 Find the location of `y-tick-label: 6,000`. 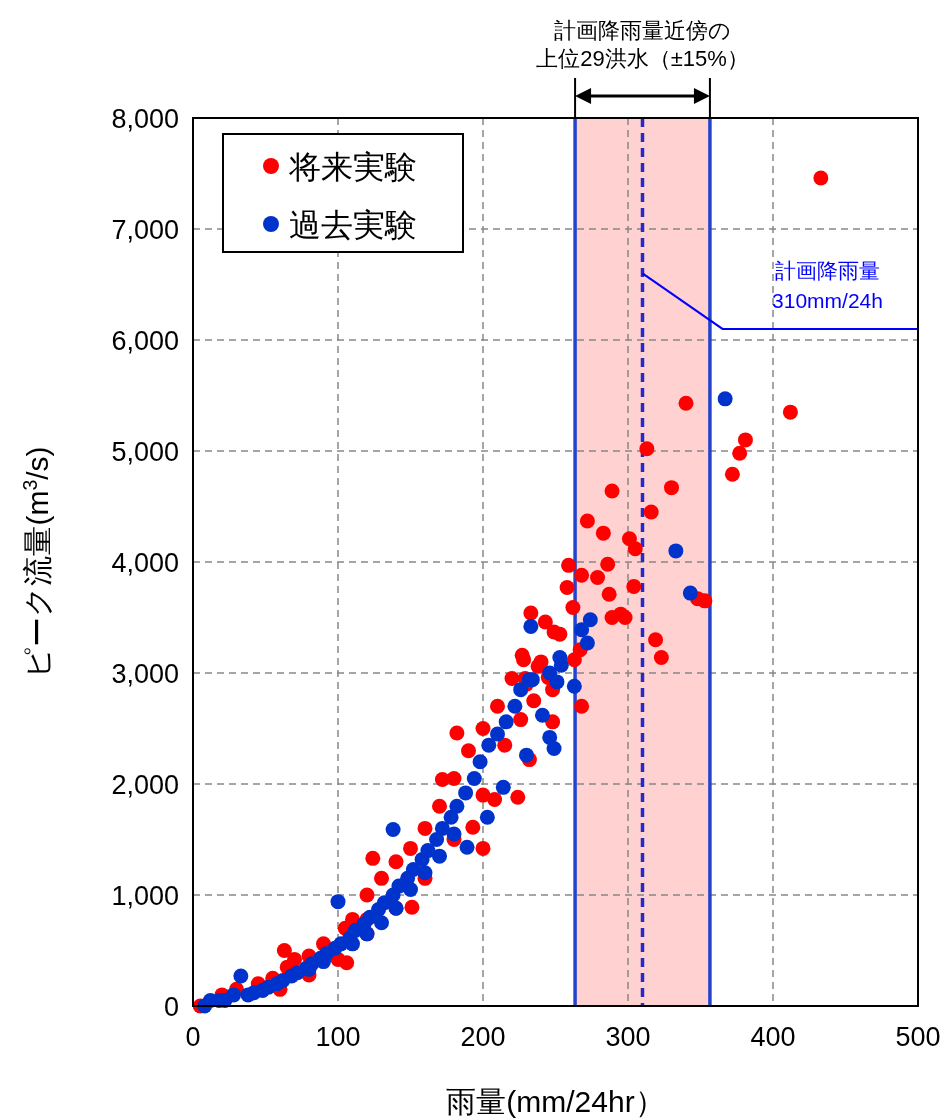

y-tick-label: 6,000 is located at coordinates (145, 341).